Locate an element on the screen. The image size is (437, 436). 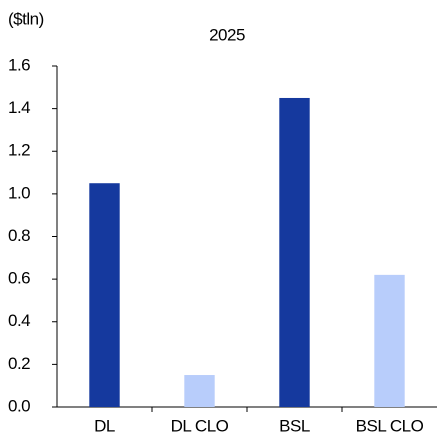
y-tick-label: 1.4 is located at coordinates (19, 107).